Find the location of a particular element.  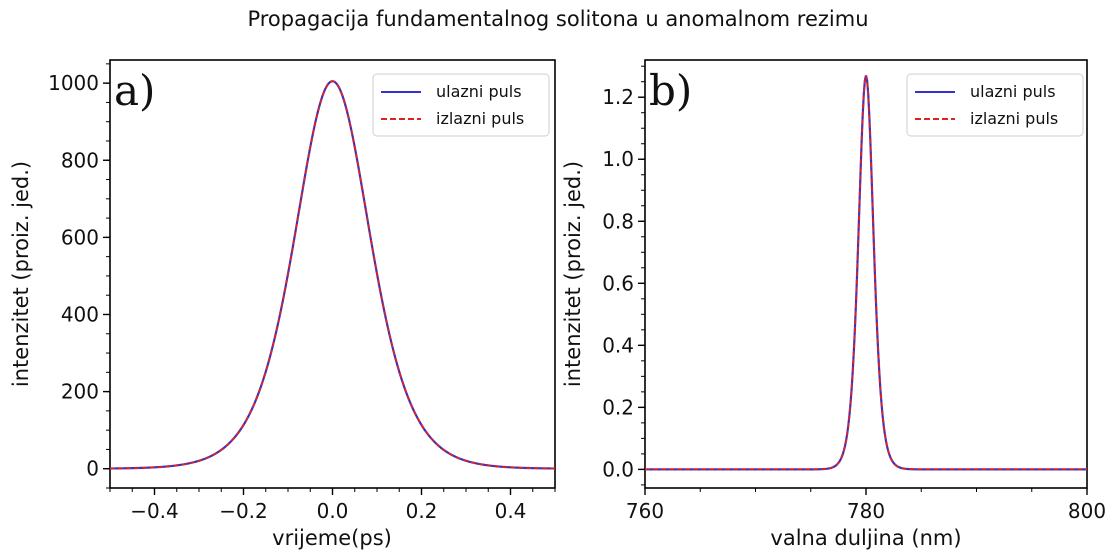

panel-a-xlabel: vrijeme(ps) is located at coordinates (332, 538).